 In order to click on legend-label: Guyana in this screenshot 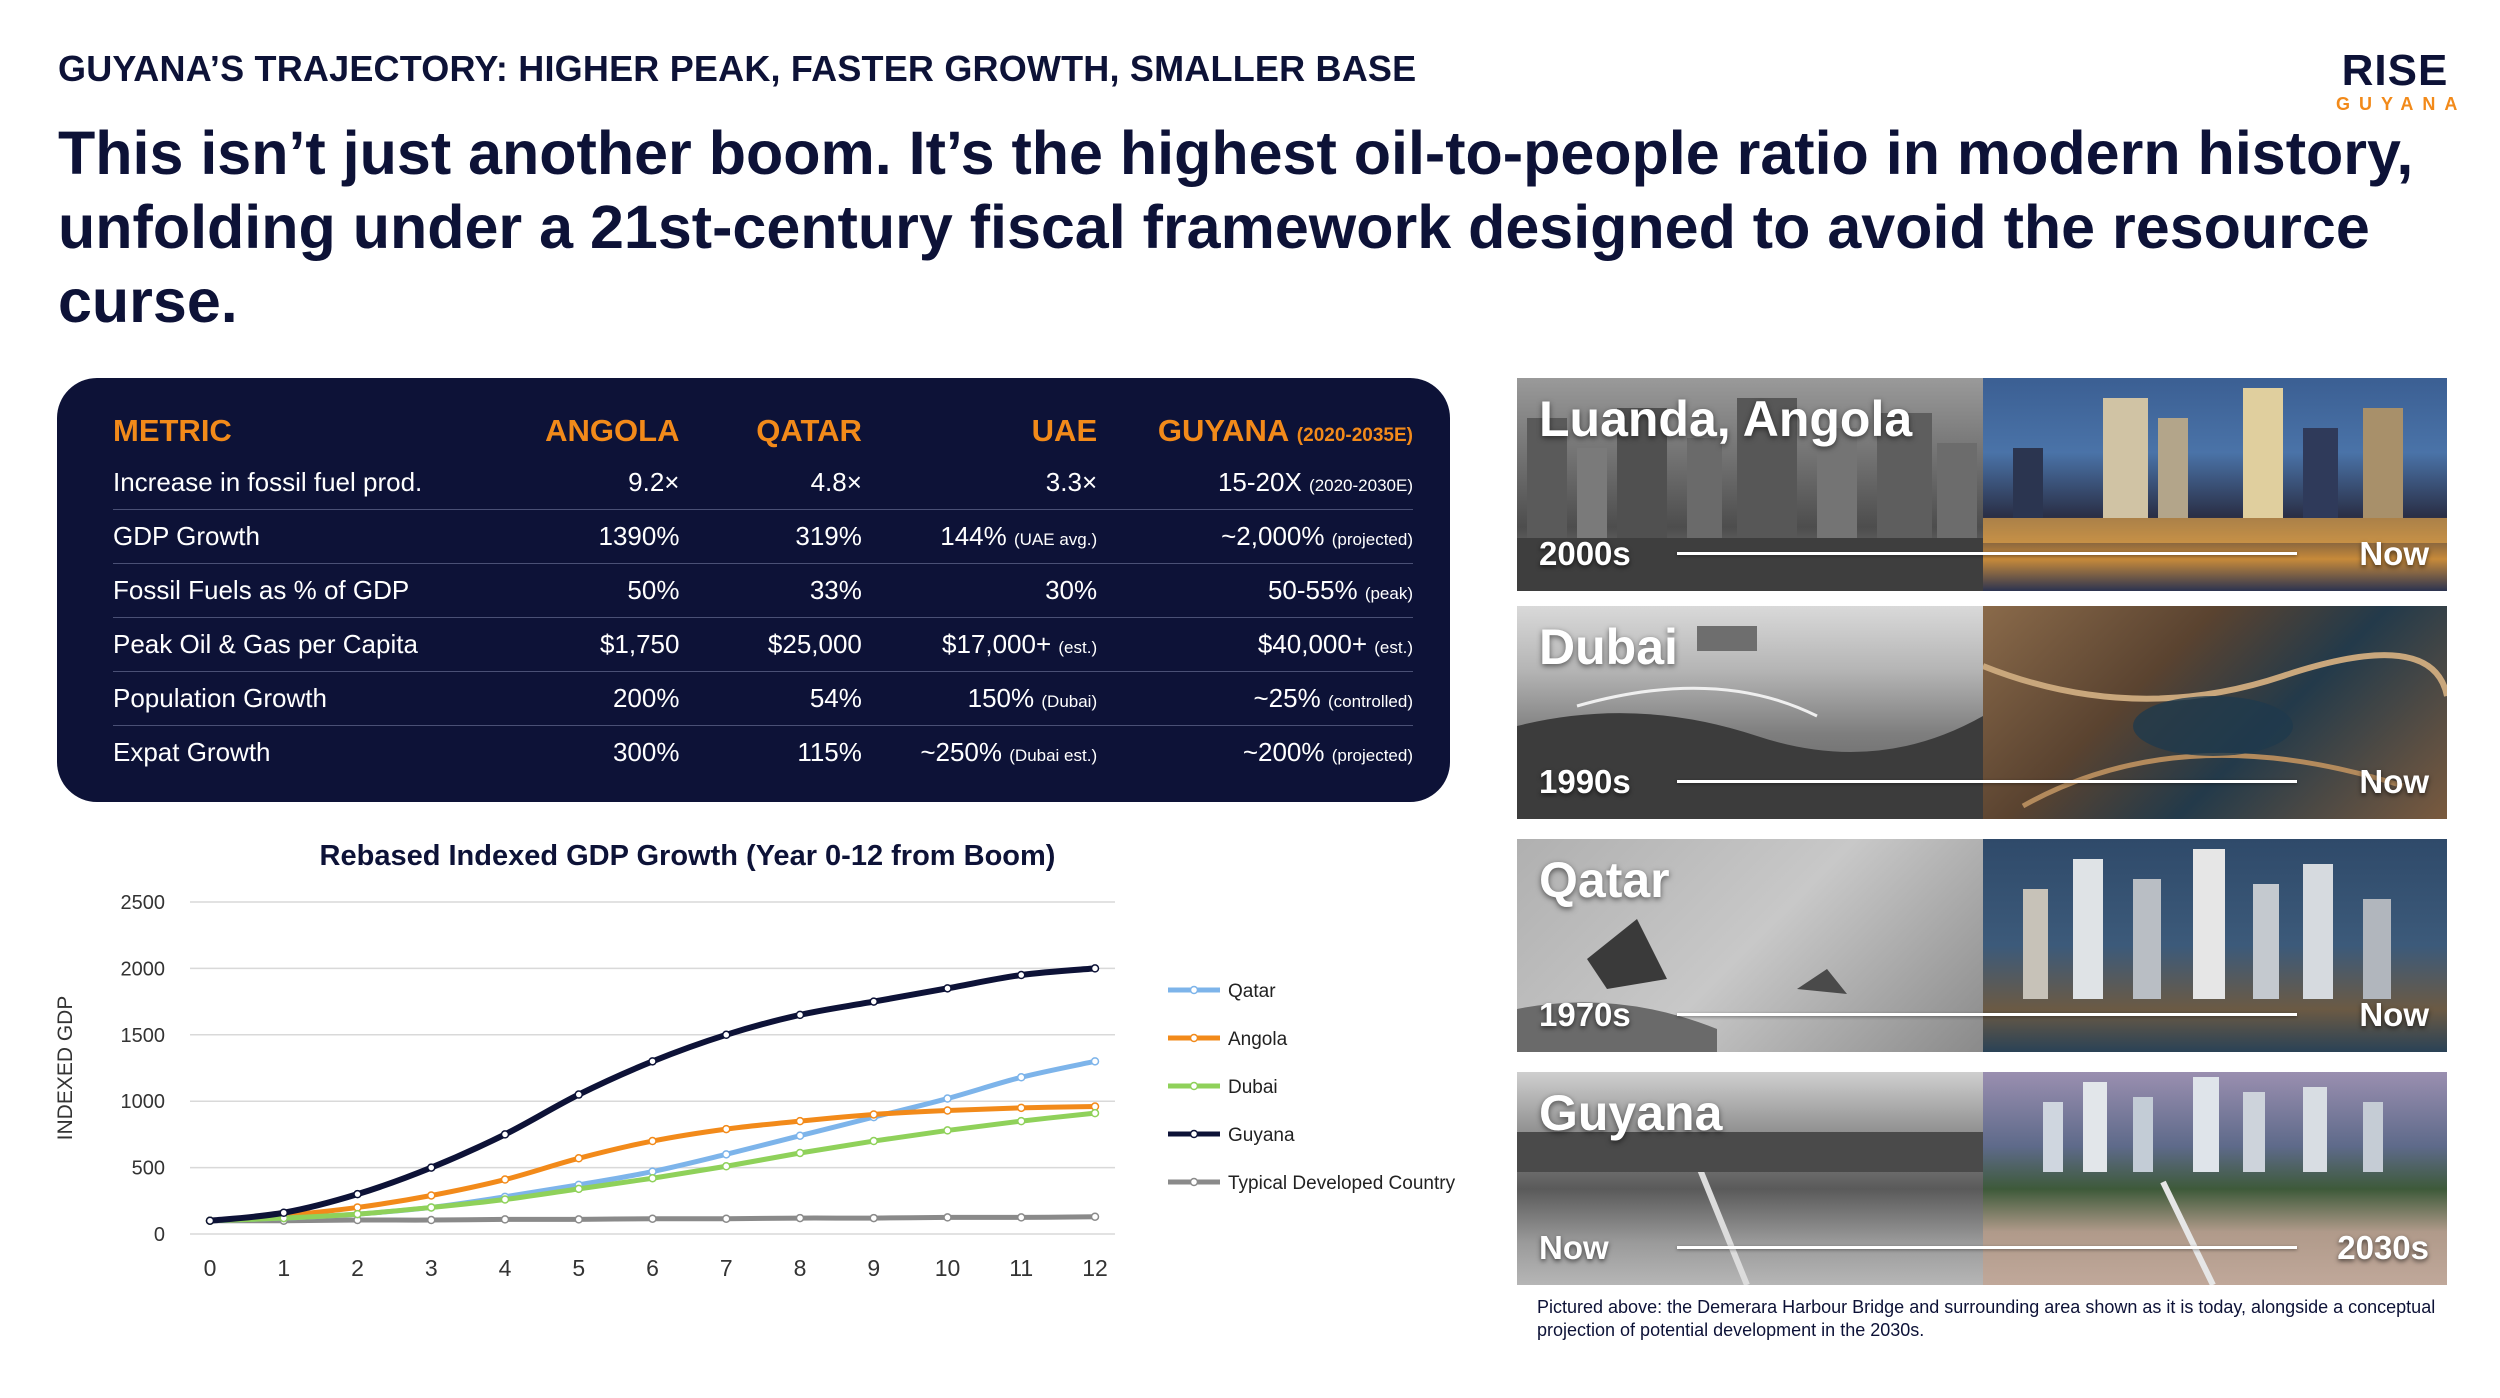, I will do `click(1261, 1135)`.